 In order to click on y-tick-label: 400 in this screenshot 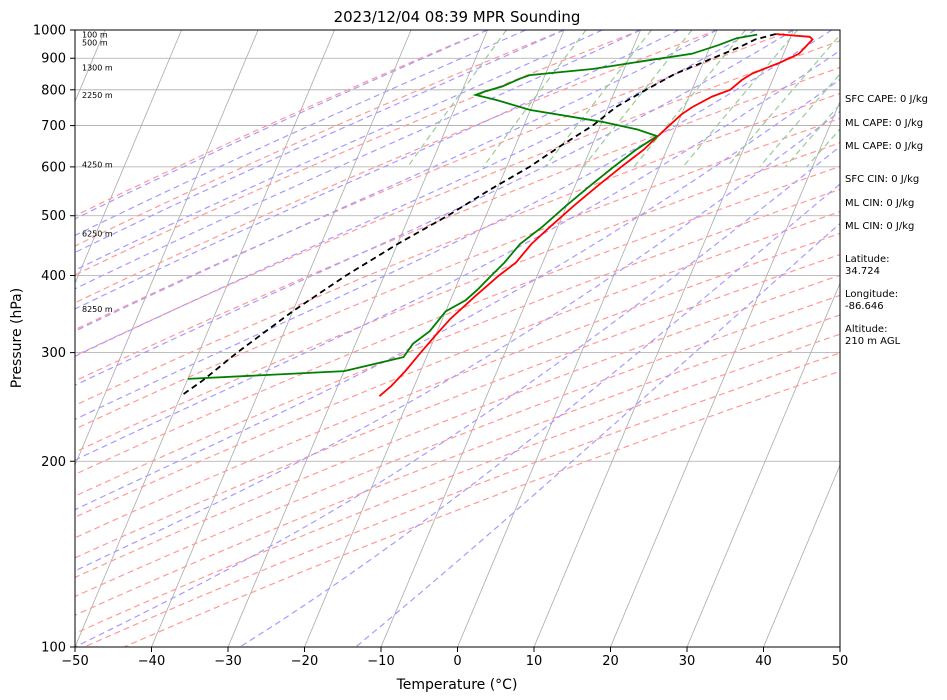, I will do `click(53, 276)`.